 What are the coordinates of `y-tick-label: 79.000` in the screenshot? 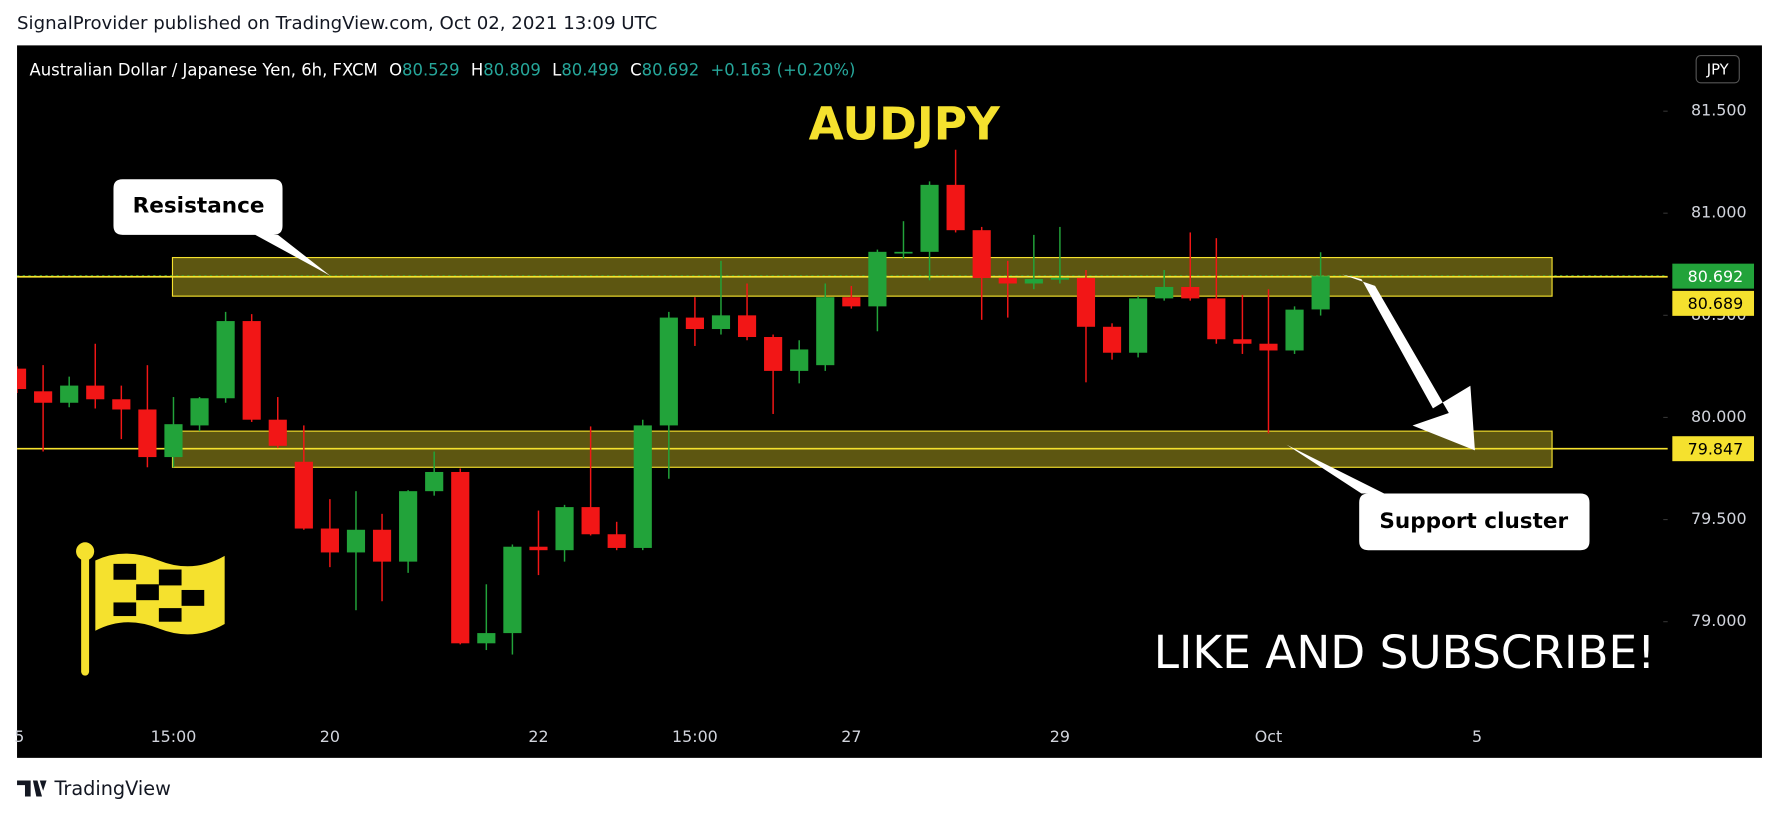 It's located at (1719, 620).